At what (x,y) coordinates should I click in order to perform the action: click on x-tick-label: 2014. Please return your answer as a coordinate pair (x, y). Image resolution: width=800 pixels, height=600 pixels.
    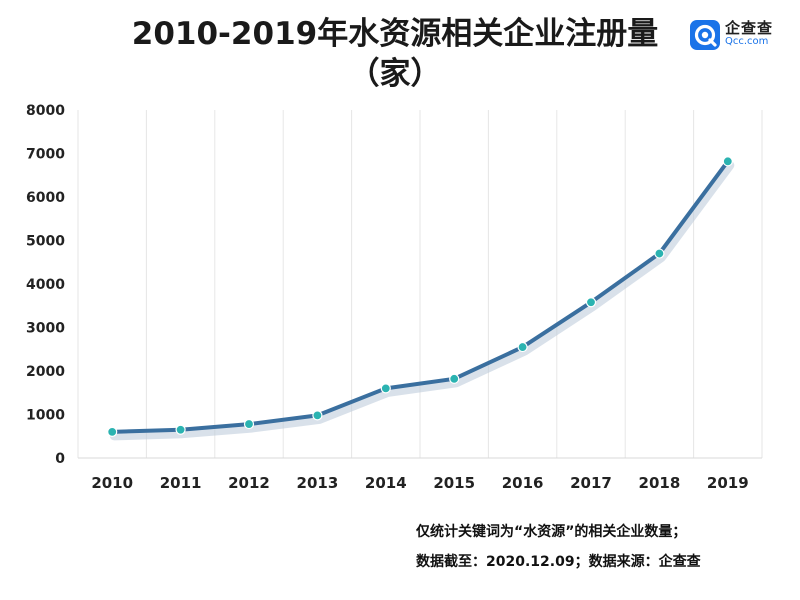
    Looking at the image, I should click on (386, 483).